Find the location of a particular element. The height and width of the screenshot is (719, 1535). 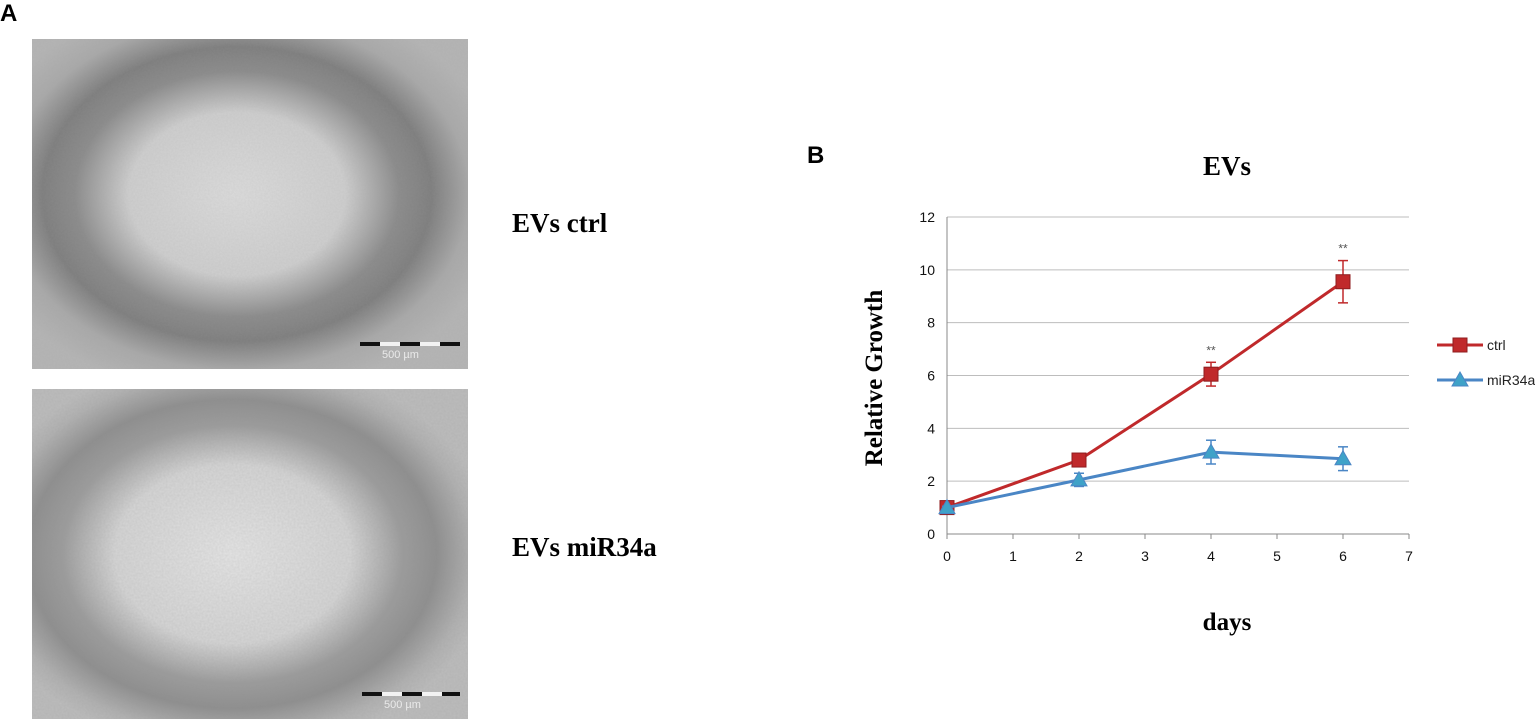

y-tick-label: 6 is located at coordinates (931, 376).